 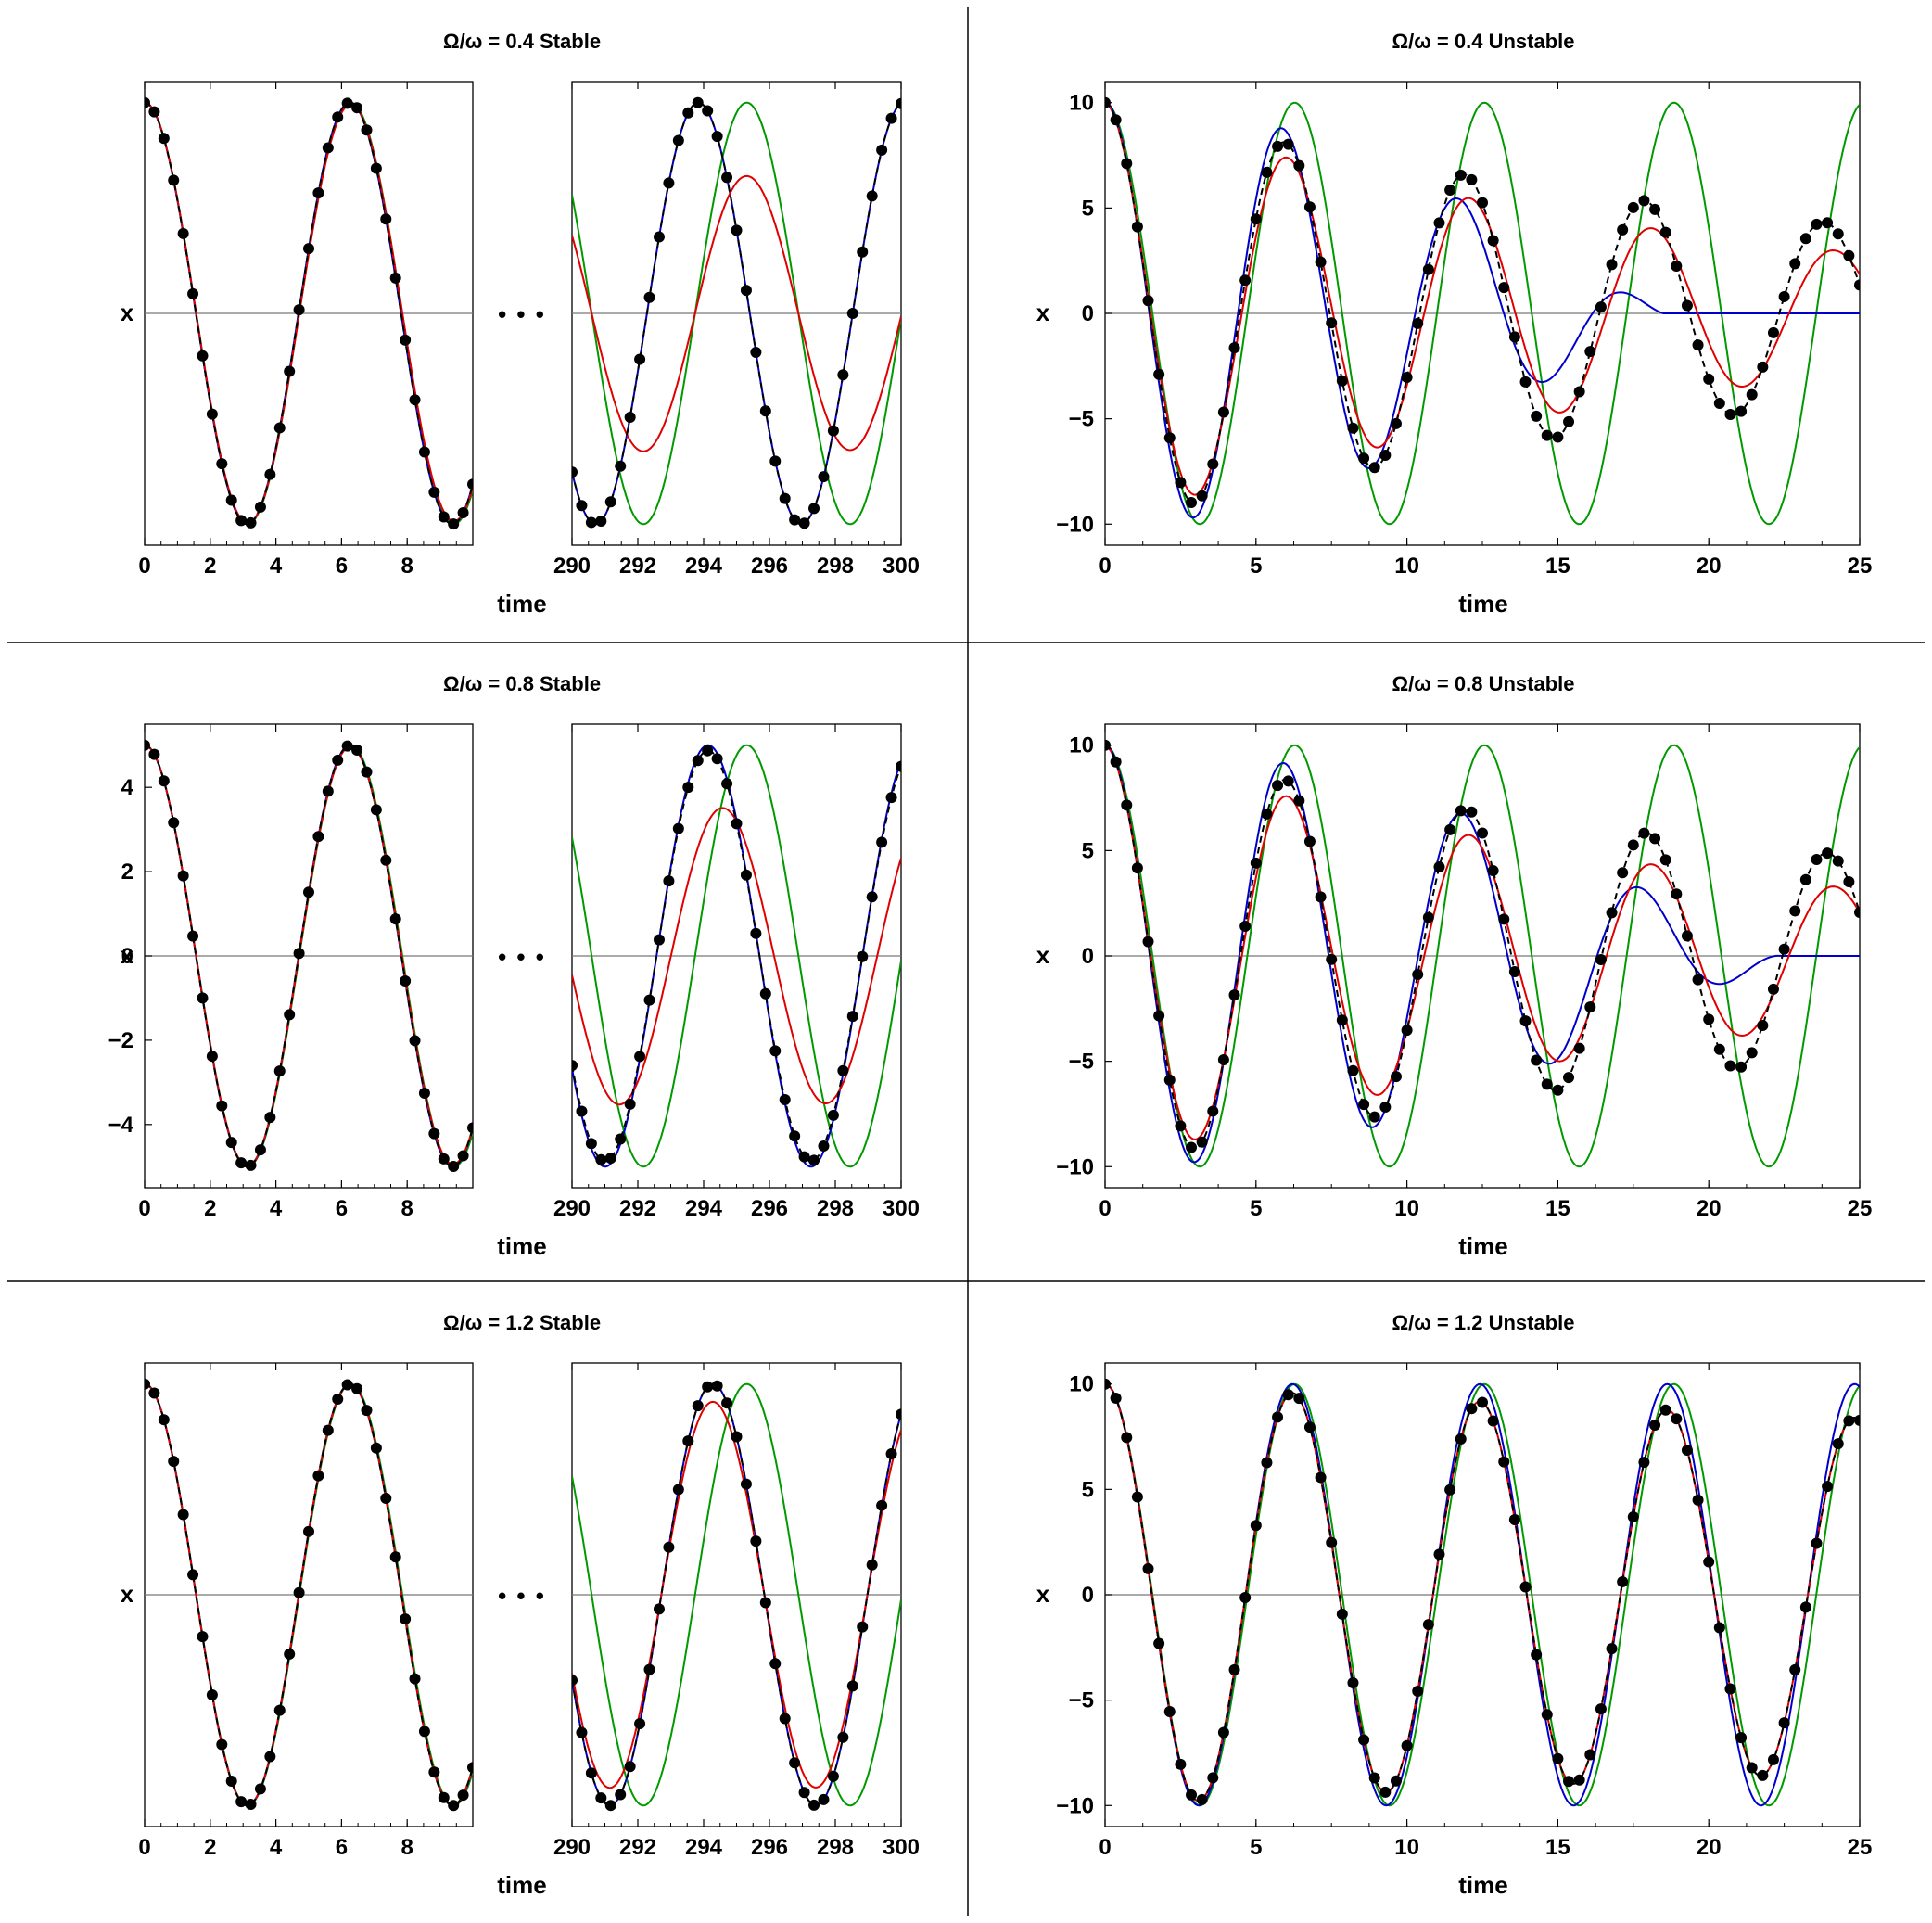 What do you see at coordinates (1075, 524) in the screenshot?
I see `y-tick-label: −10` at bounding box center [1075, 524].